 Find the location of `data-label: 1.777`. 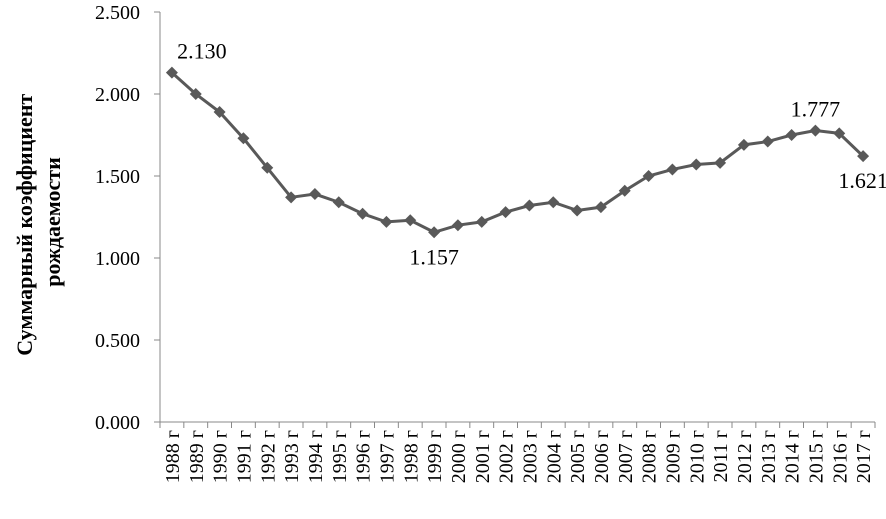

data-label: 1.777 is located at coordinates (816, 109).